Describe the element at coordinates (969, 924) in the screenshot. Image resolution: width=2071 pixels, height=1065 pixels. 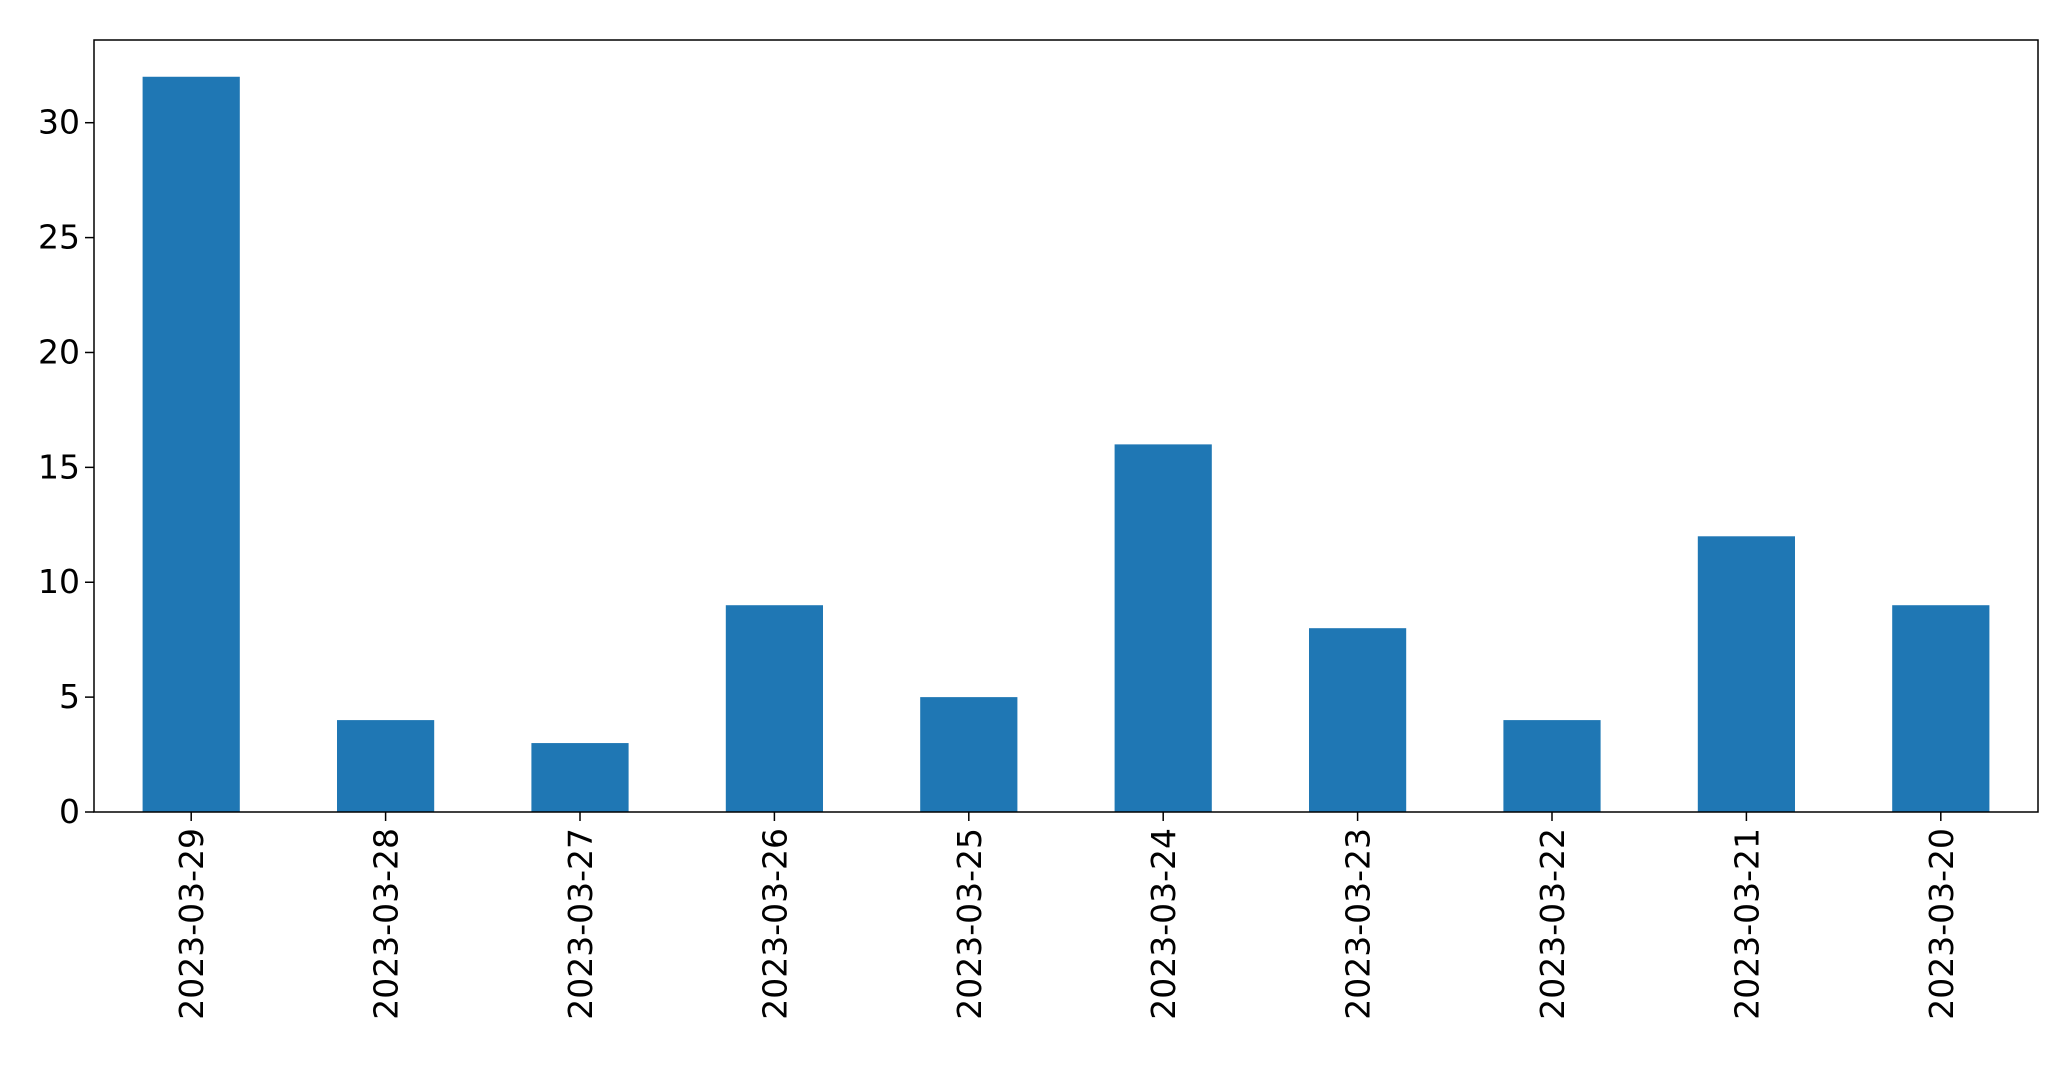
I see `x-tick-label: 2023-03-25` at that location.